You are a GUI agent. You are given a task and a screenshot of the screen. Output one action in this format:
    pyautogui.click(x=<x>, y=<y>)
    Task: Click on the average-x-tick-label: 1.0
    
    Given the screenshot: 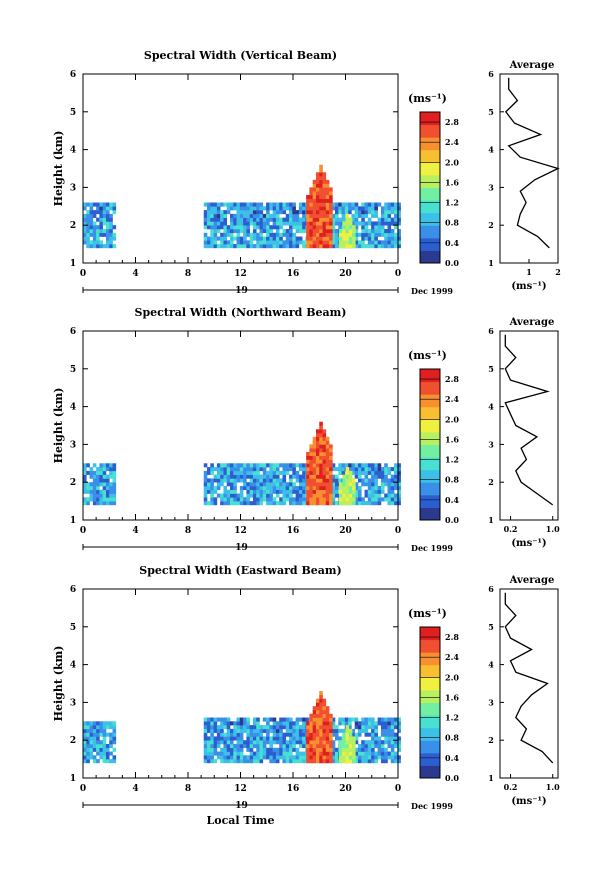 What is the action you would take?
    pyautogui.click(x=553, y=787)
    